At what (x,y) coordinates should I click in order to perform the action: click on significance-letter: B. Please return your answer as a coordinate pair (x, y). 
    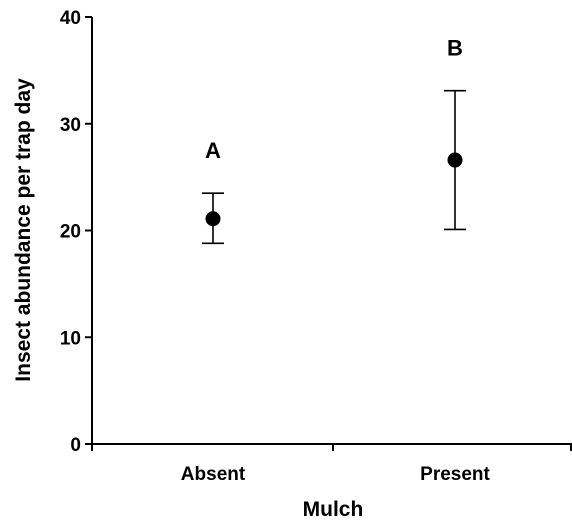
    Looking at the image, I should click on (455, 48).